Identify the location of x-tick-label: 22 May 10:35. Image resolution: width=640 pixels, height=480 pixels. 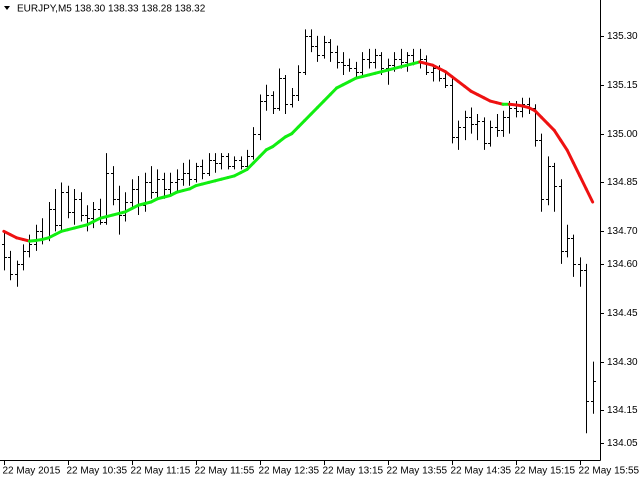
(97, 471).